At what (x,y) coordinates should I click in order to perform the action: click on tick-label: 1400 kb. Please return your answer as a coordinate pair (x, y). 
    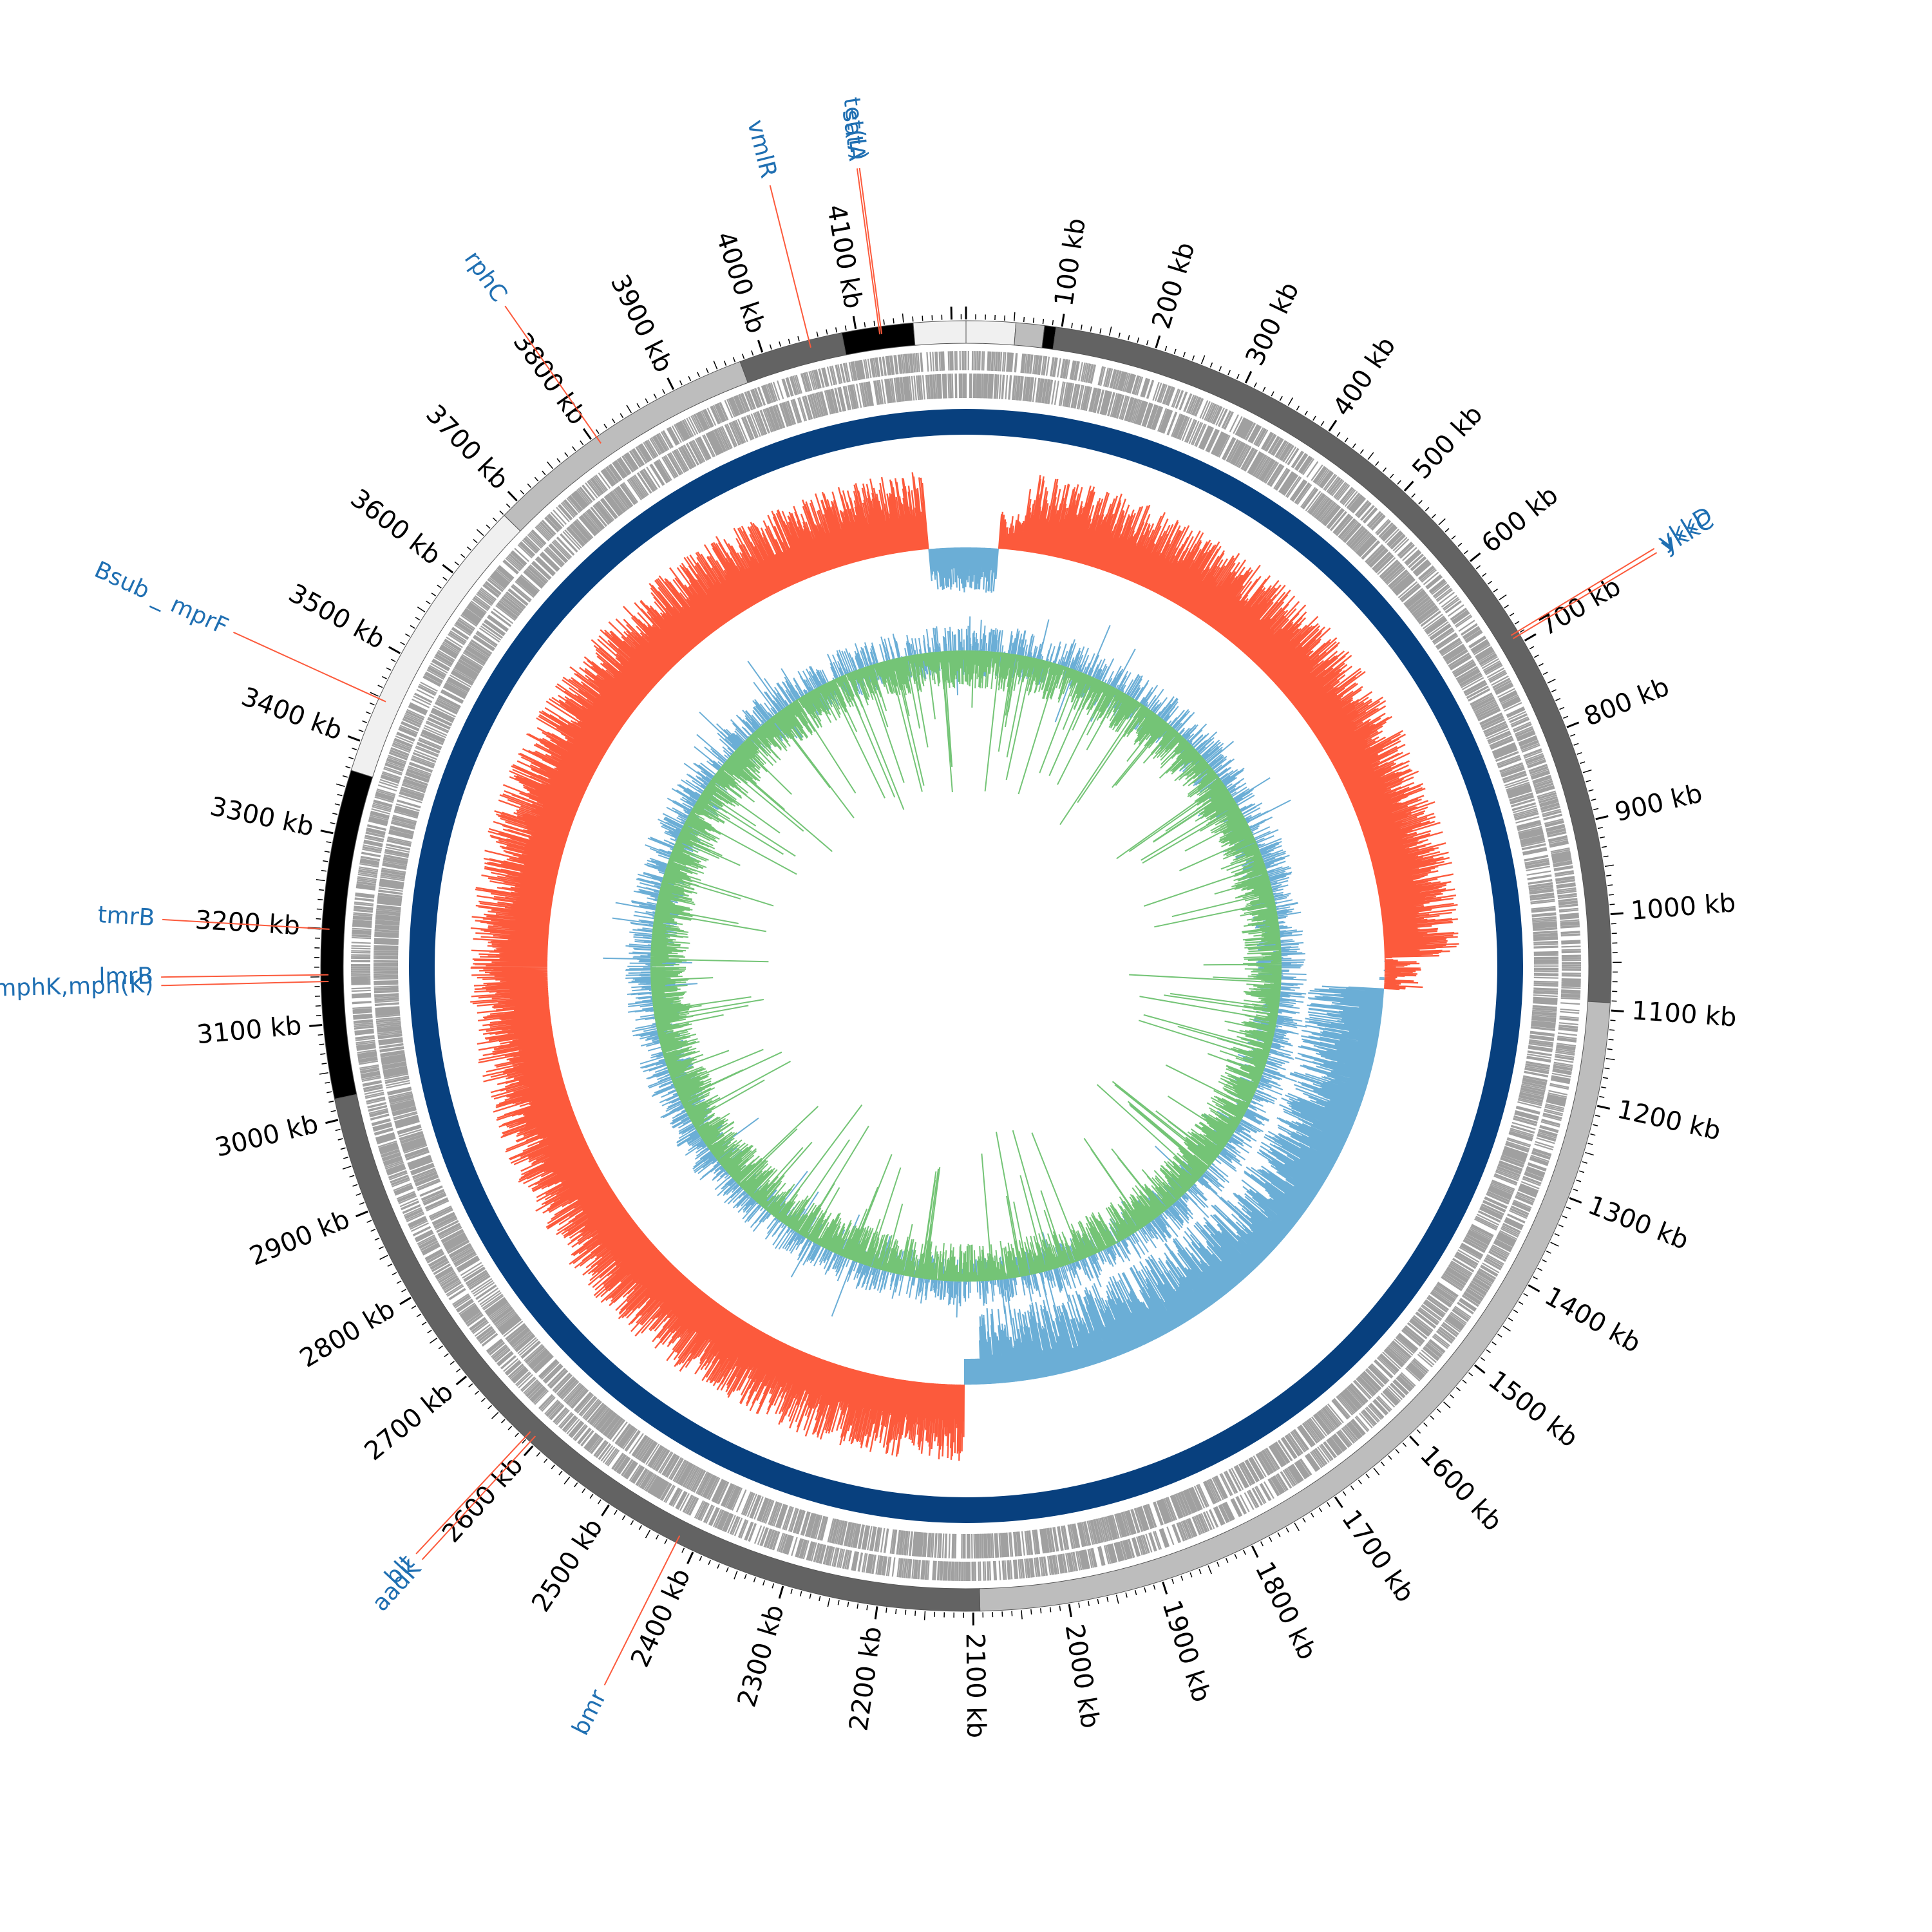
    Looking at the image, I should click on (1593, 1320).